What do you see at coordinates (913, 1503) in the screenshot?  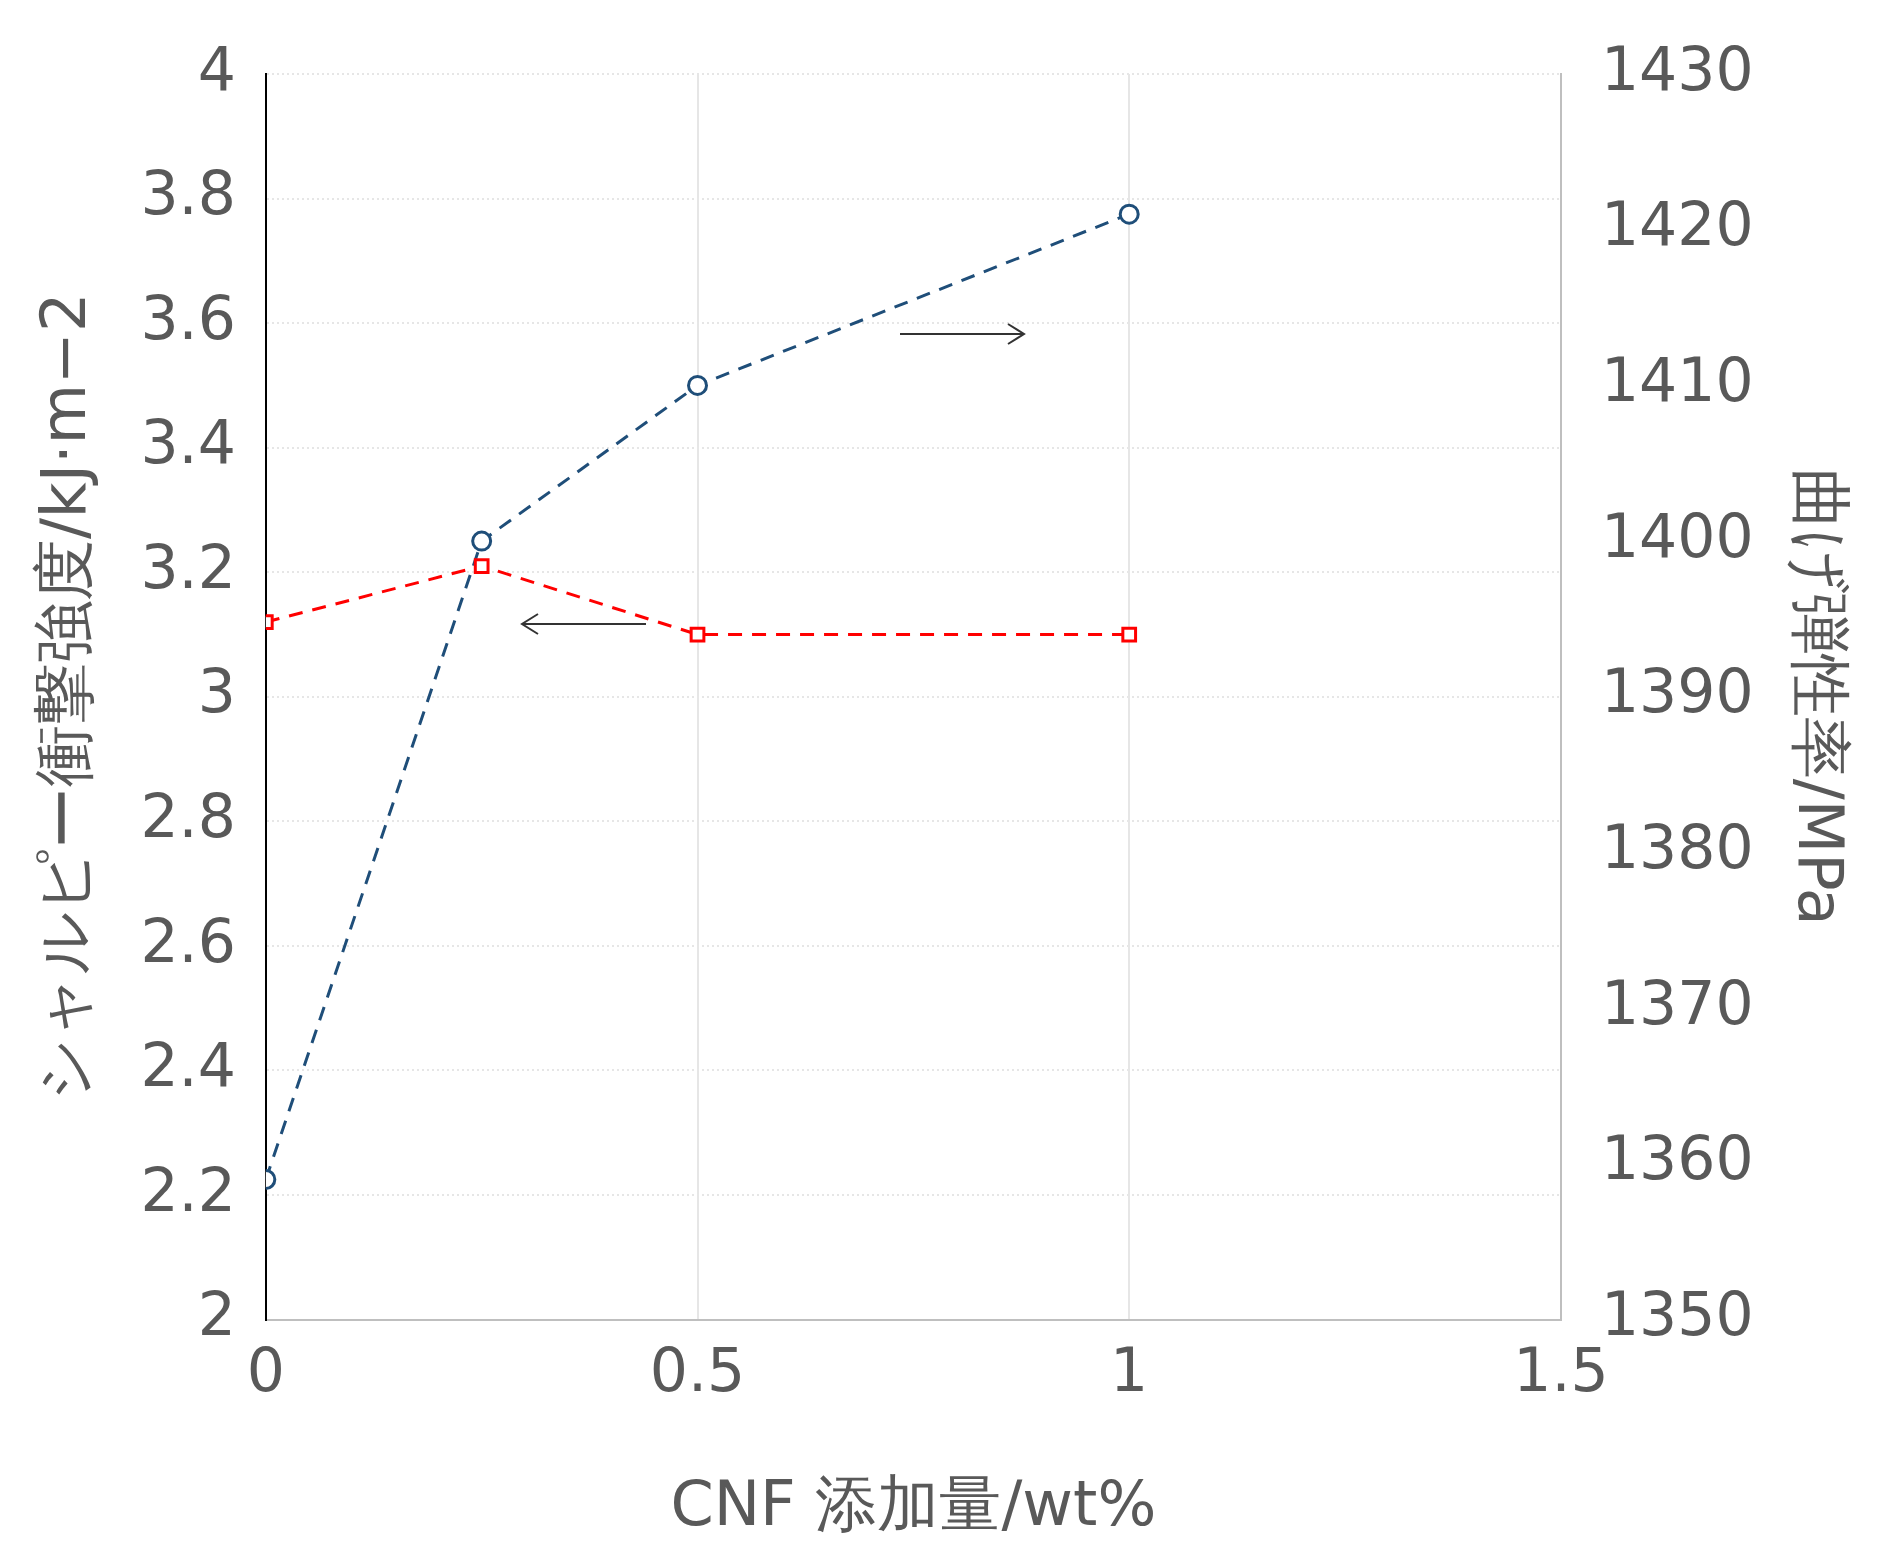 I see `x-axis-title: CNF 添加量/wt%` at bounding box center [913, 1503].